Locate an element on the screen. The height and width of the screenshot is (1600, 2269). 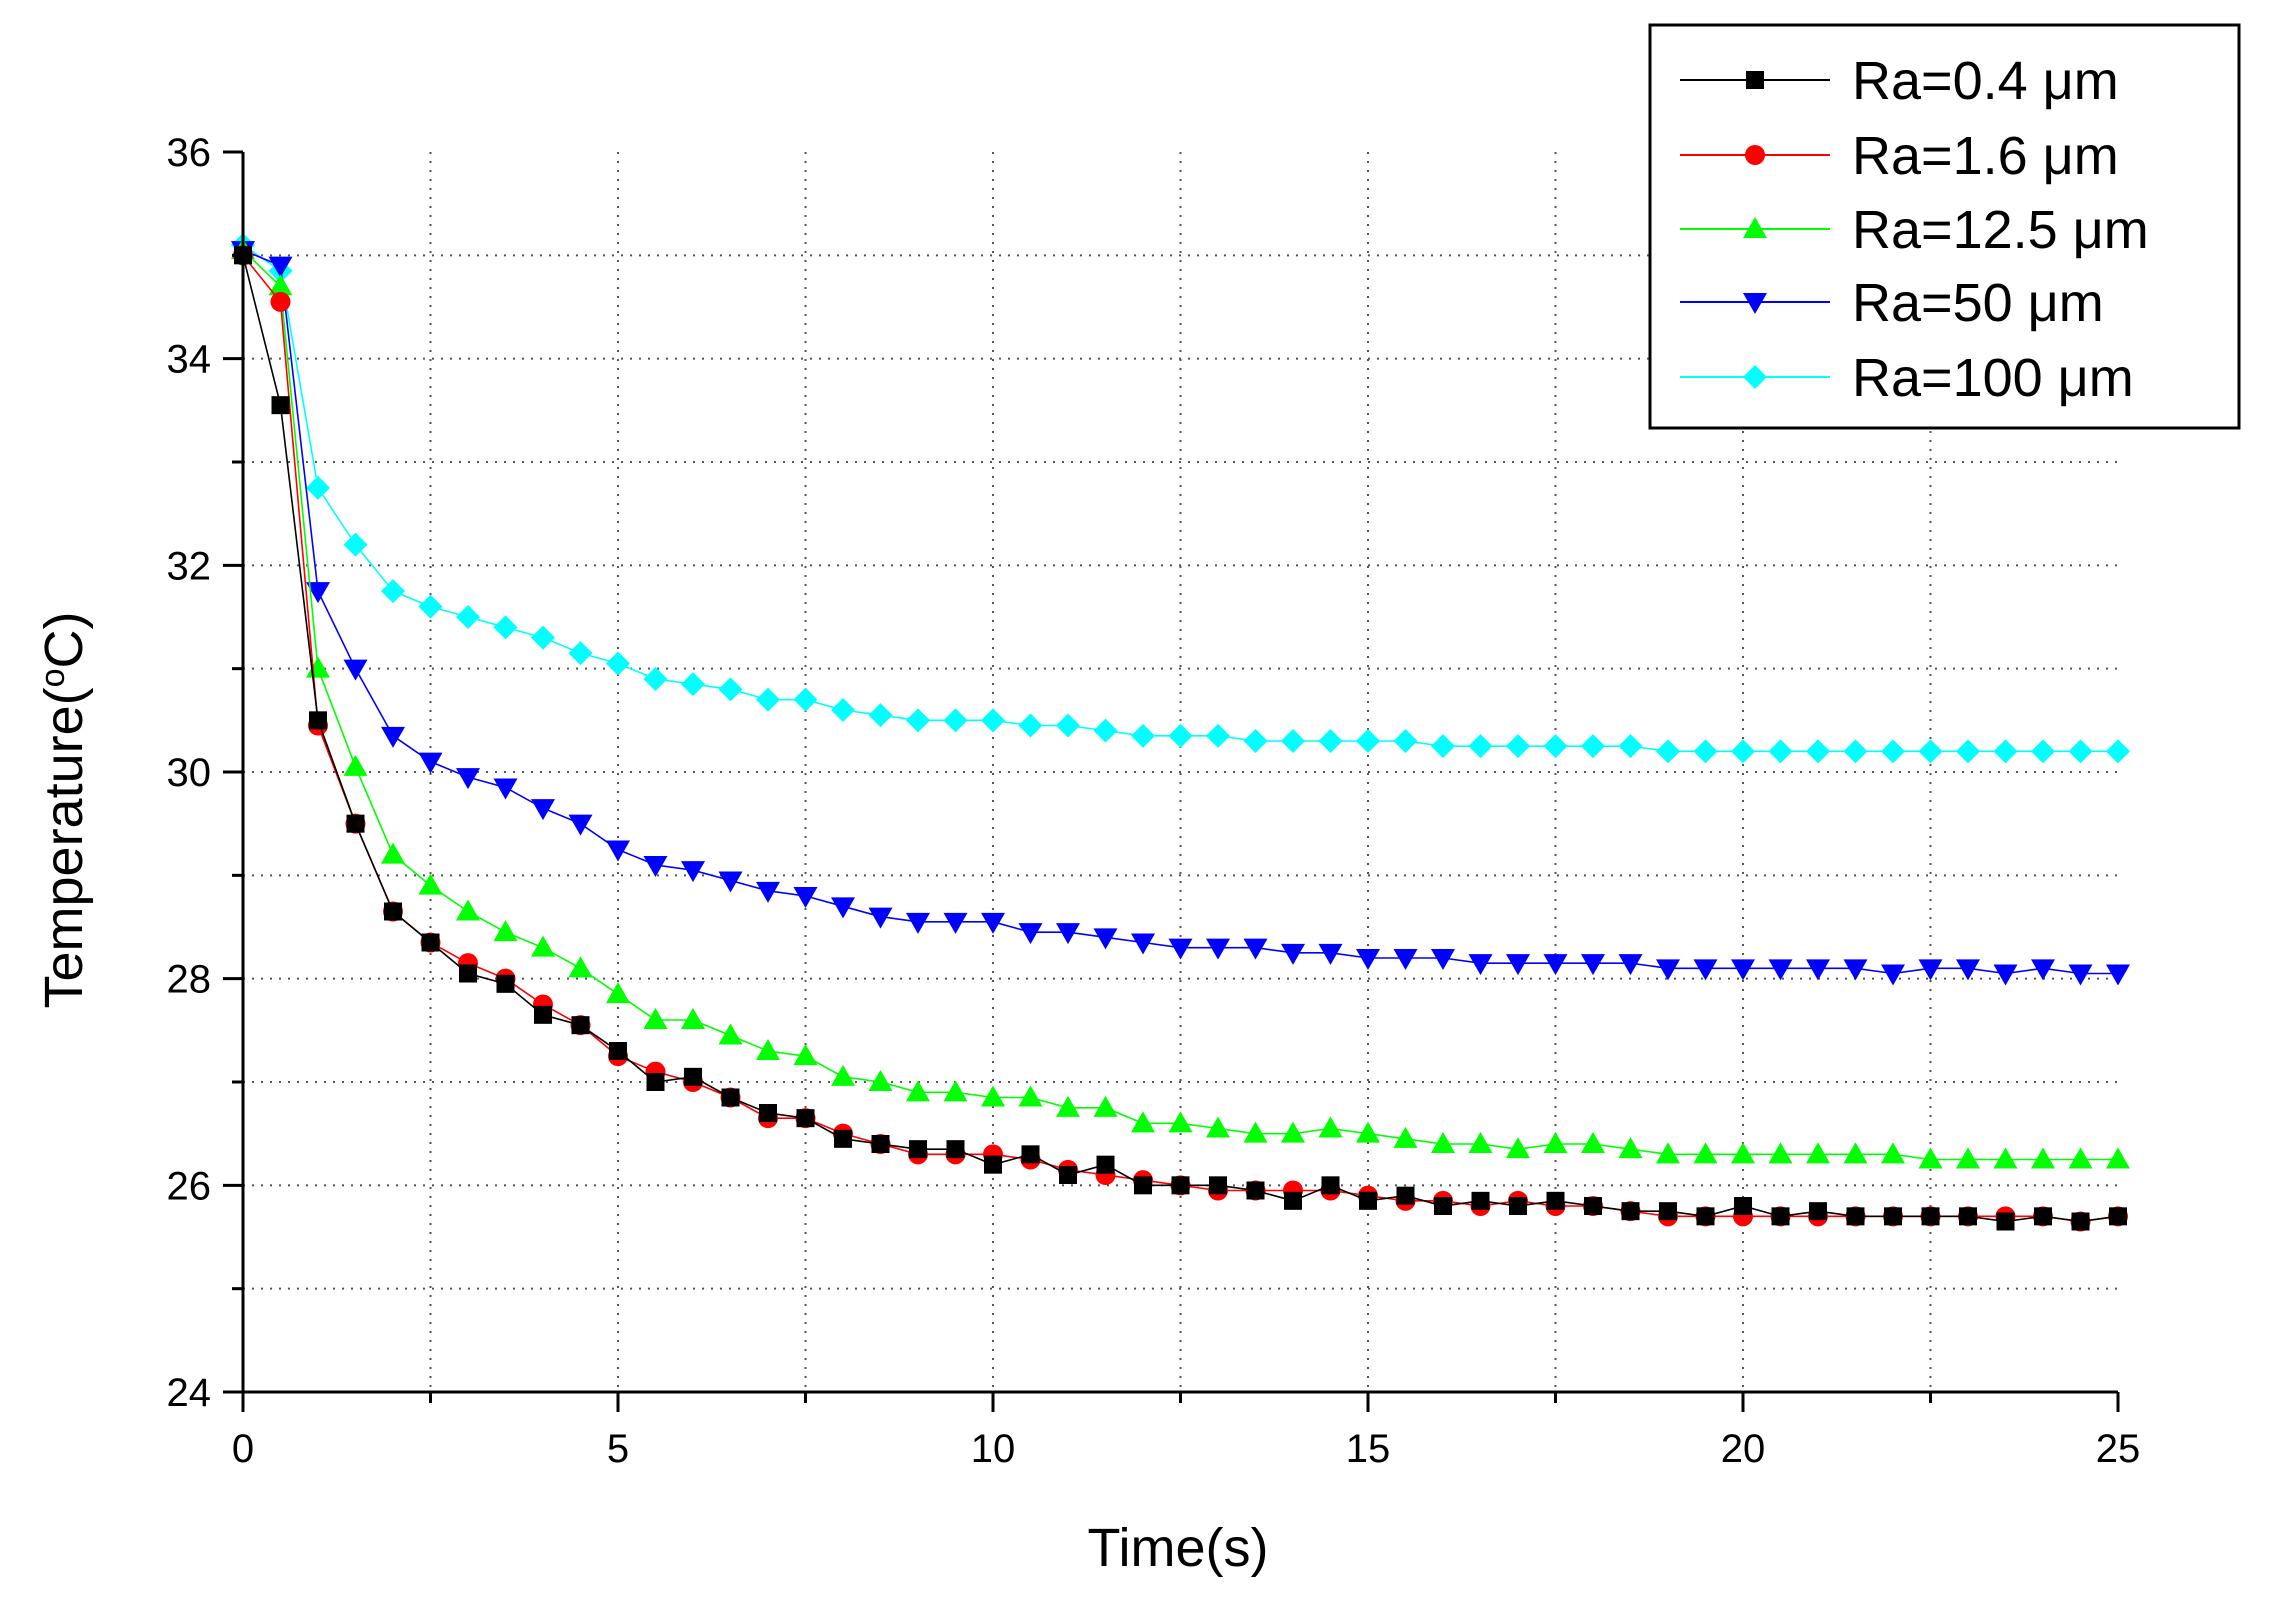
x-tick-label: 0 is located at coordinates (243, 1449).